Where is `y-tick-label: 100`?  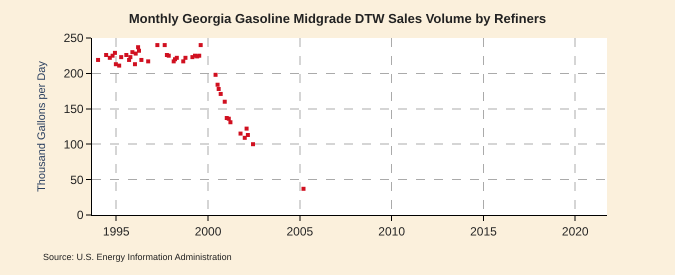 y-tick-label: 100 is located at coordinates (74, 144).